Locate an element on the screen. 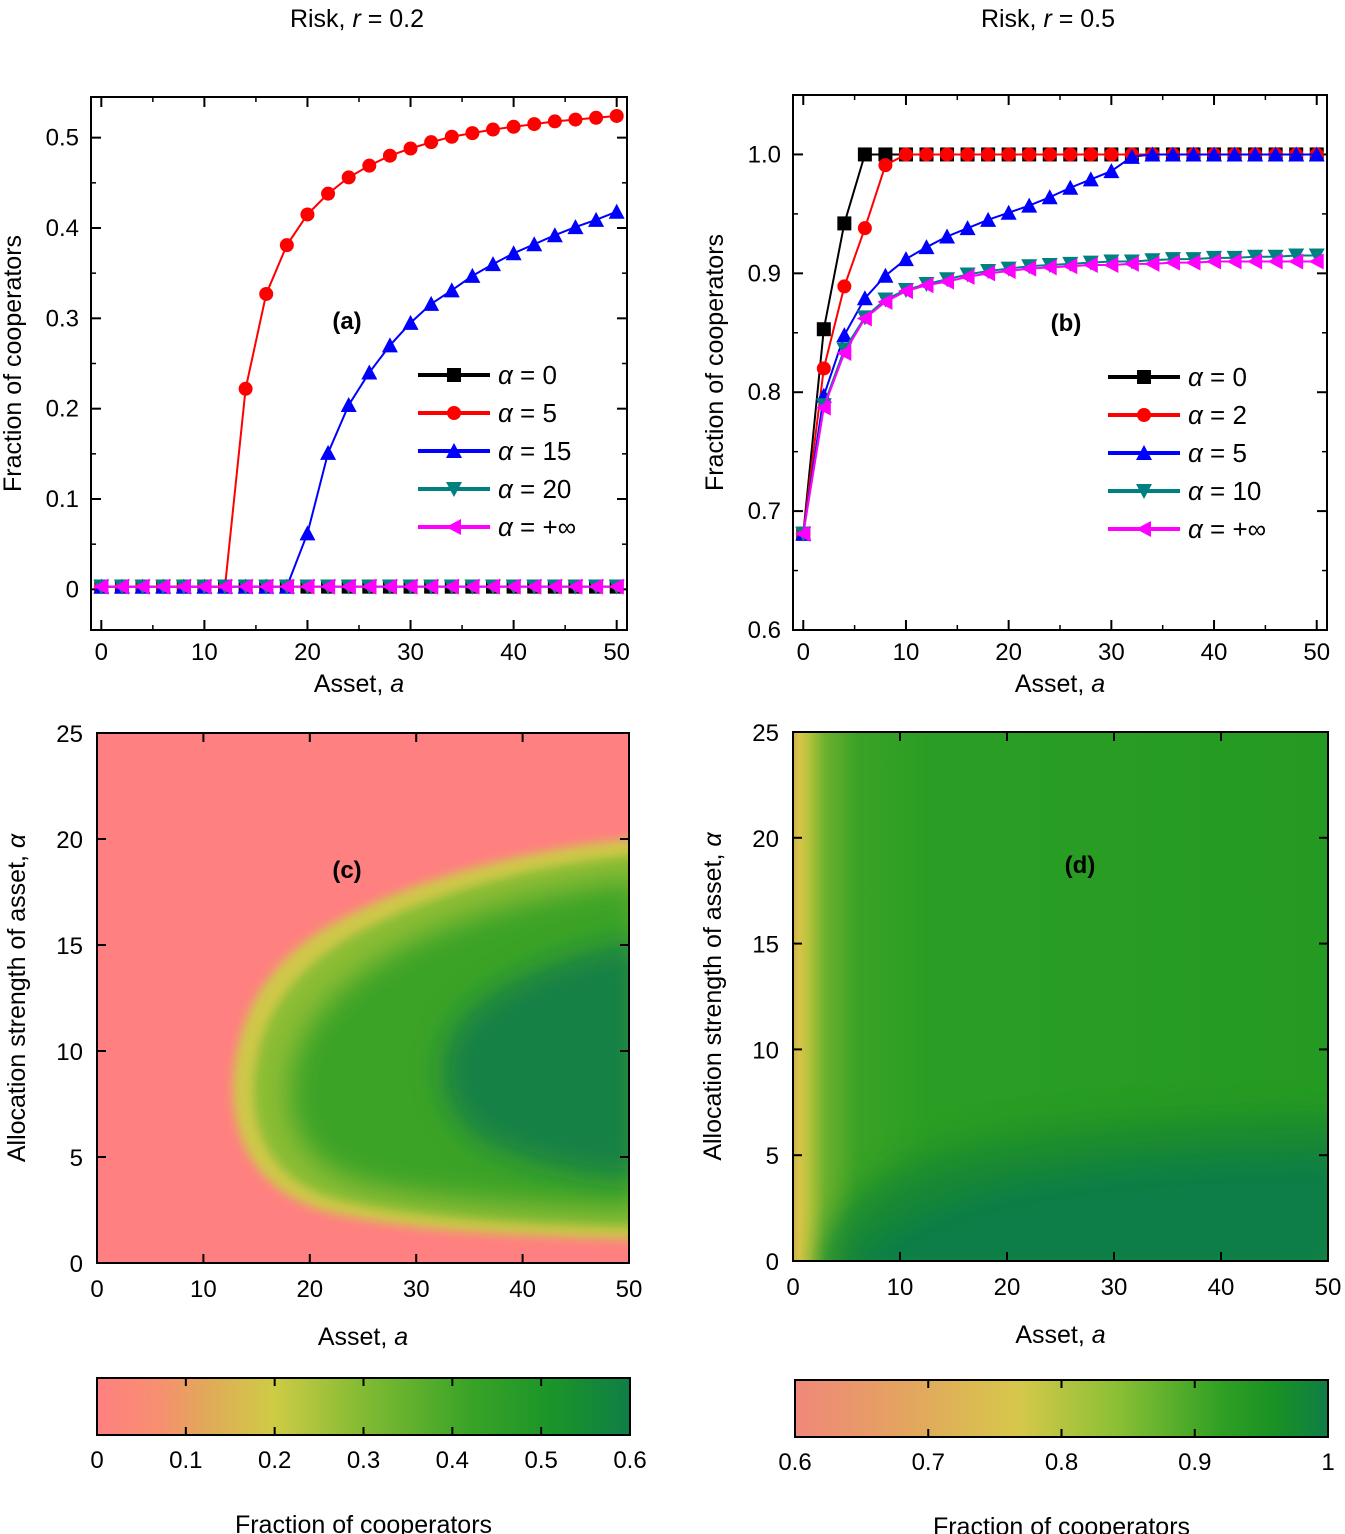  colorbar-tick-label: 0.5 is located at coordinates (540, 1460).